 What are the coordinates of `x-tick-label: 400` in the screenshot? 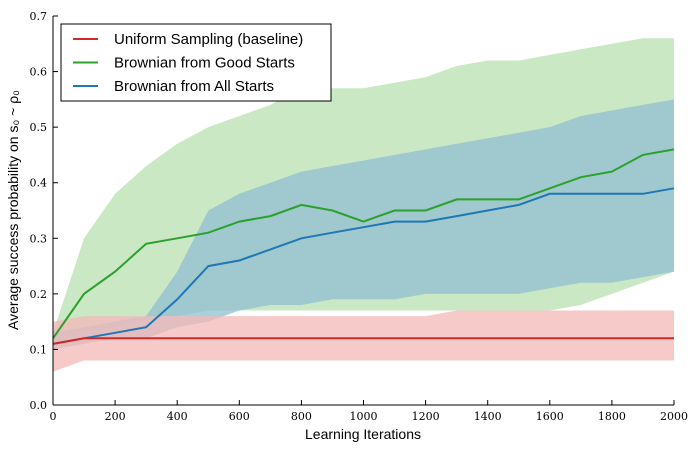 It's located at (177, 416).